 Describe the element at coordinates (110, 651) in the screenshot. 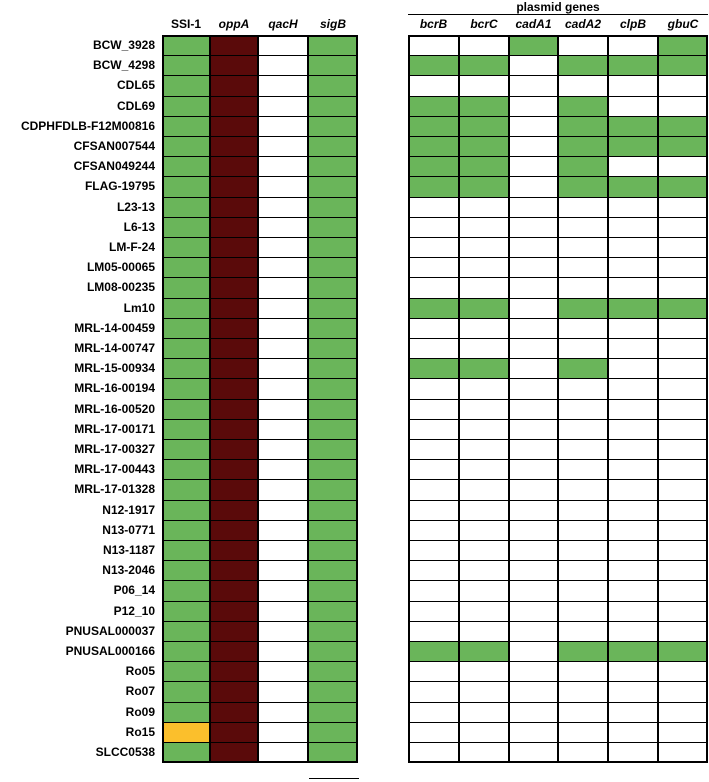

I see `row-label: PNUSAL000166` at that location.